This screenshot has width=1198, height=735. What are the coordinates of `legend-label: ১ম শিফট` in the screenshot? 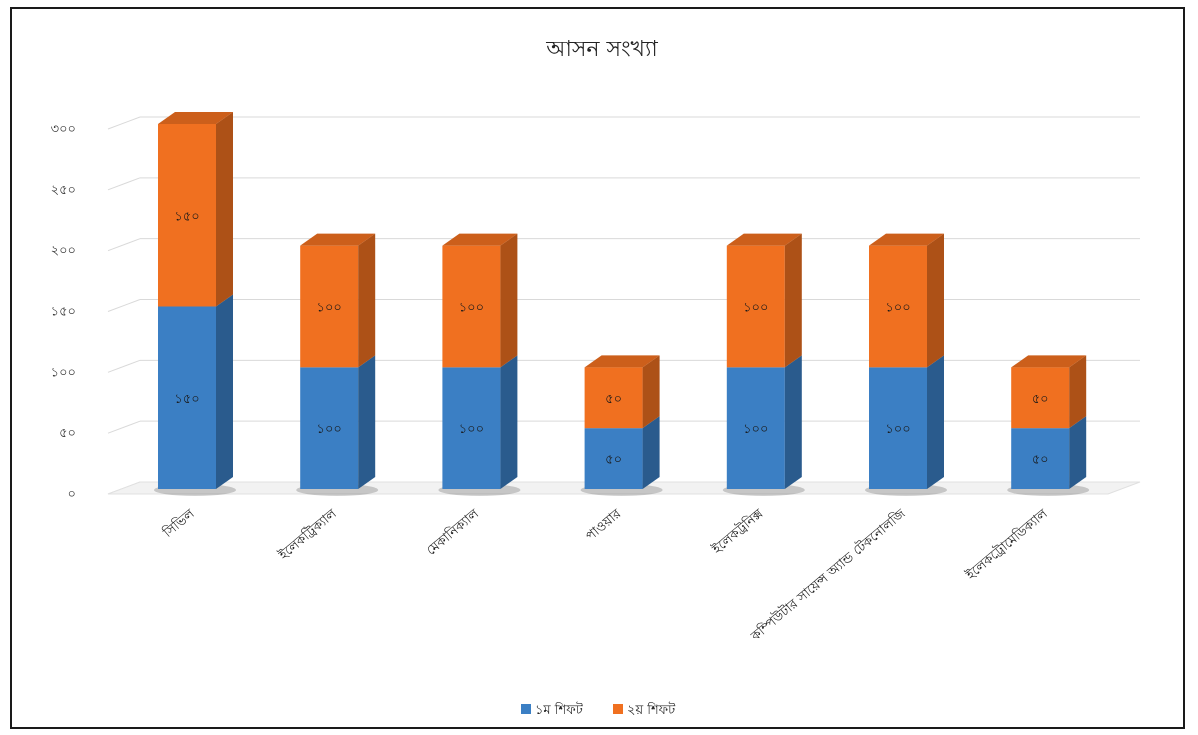 It's located at (559, 710).